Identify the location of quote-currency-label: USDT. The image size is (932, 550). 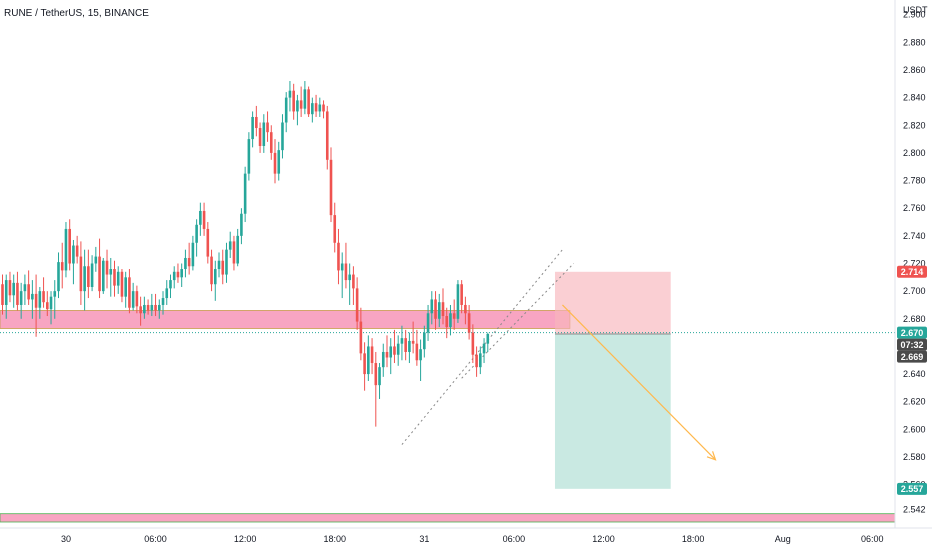
(915, 10).